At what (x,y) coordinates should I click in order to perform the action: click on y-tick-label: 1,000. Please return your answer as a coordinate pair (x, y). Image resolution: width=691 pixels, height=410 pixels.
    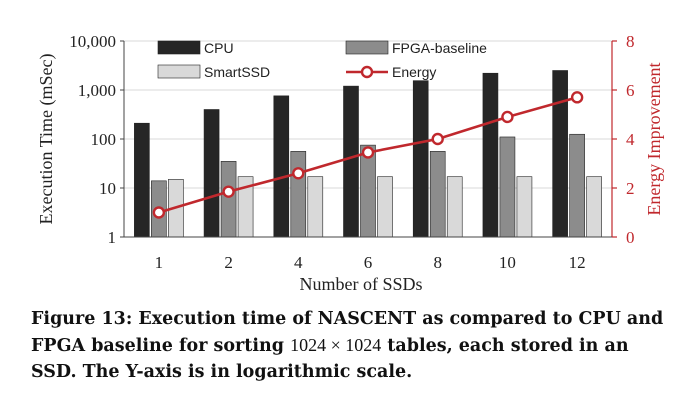
    Looking at the image, I should click on (97, 90).